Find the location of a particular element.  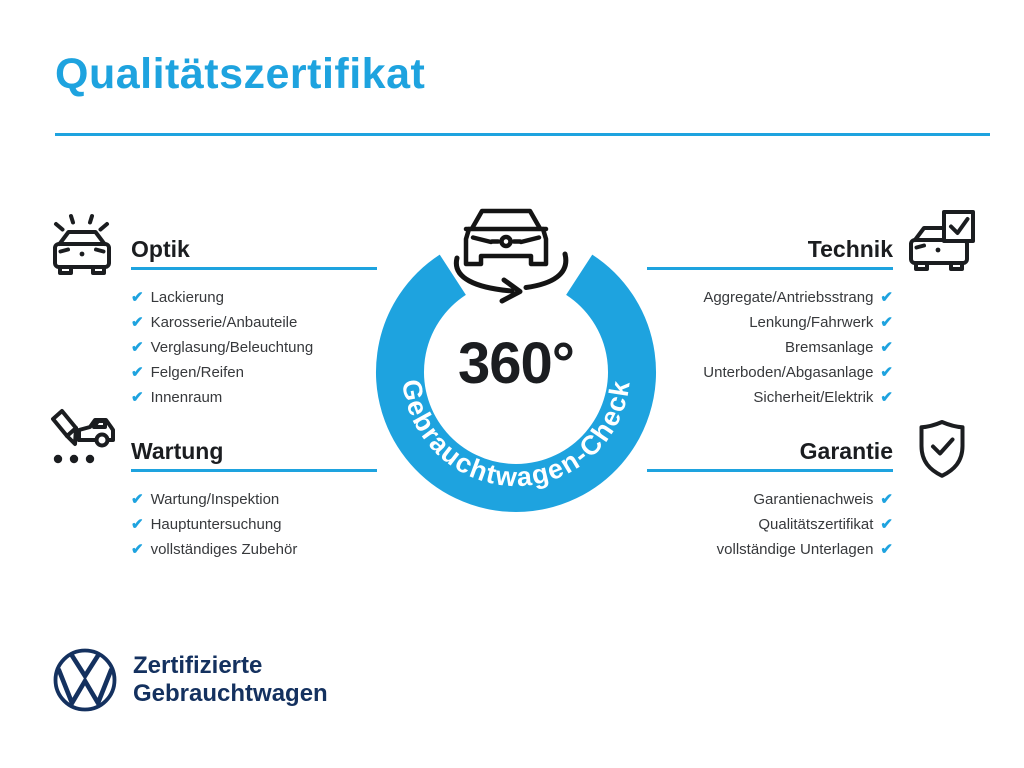

checklist-item-label: Qualitätszertifikat is located at coordinates (816, 524).